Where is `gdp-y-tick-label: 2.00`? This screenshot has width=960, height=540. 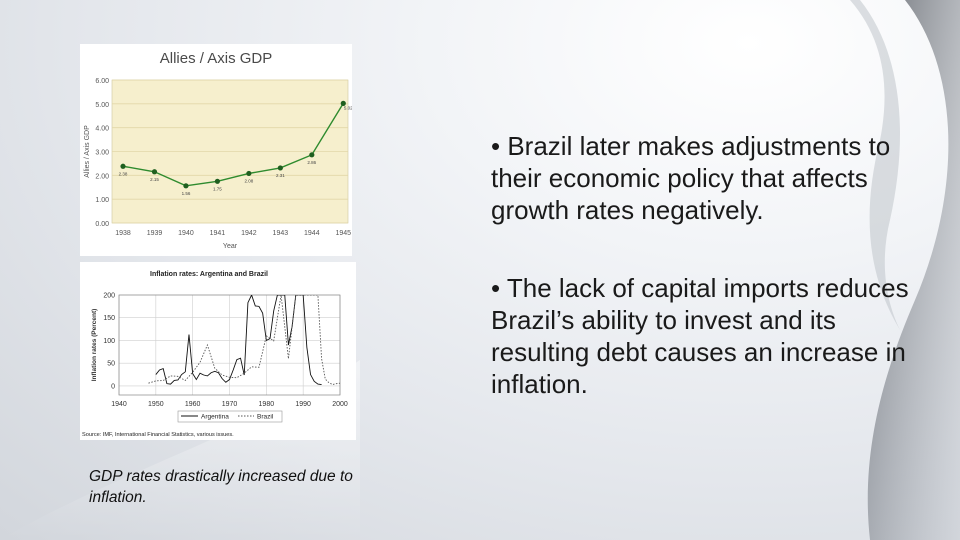
gdp-y-tick-label: 2.00 is located at coordinates (102, 176).